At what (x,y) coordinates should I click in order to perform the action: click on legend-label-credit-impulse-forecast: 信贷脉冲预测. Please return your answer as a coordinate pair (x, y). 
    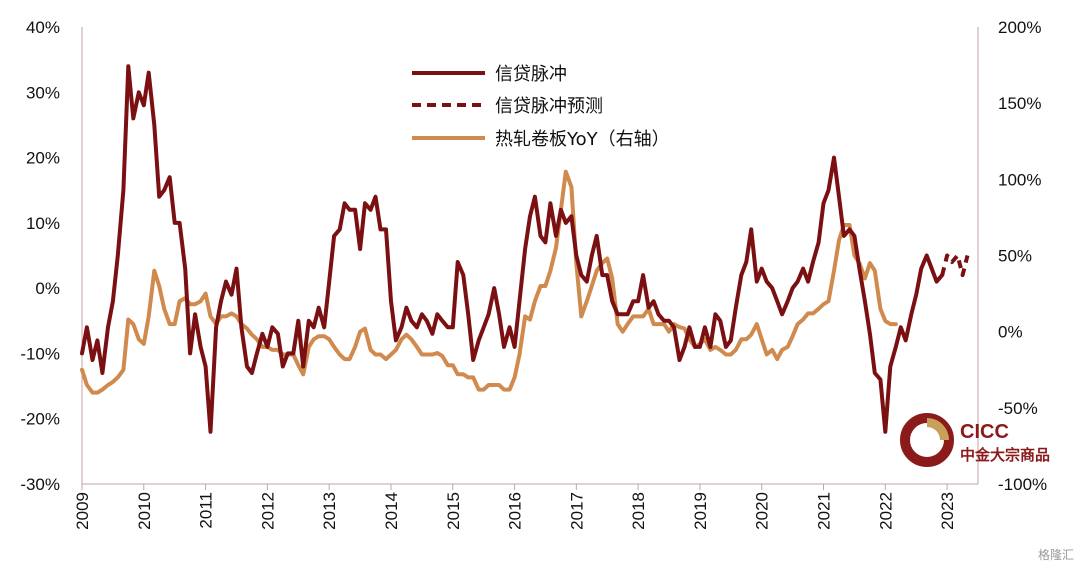
    Looking at the image, I should click on (549, 106).